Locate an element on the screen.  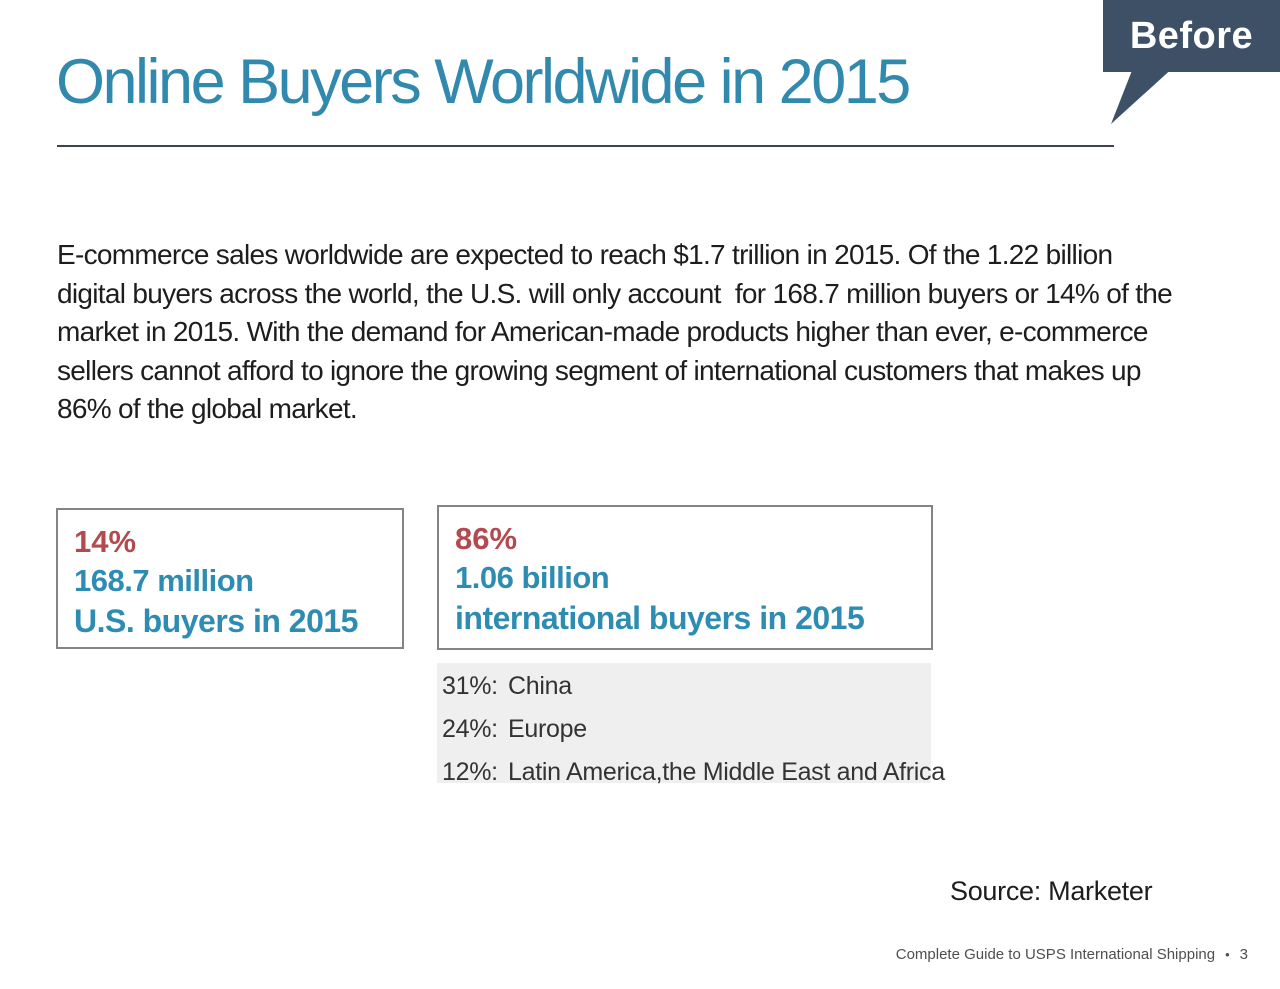
stat-box-us: 14% 168.7 million U.S. buyers in 2015 is located at coordinates (230, 578).